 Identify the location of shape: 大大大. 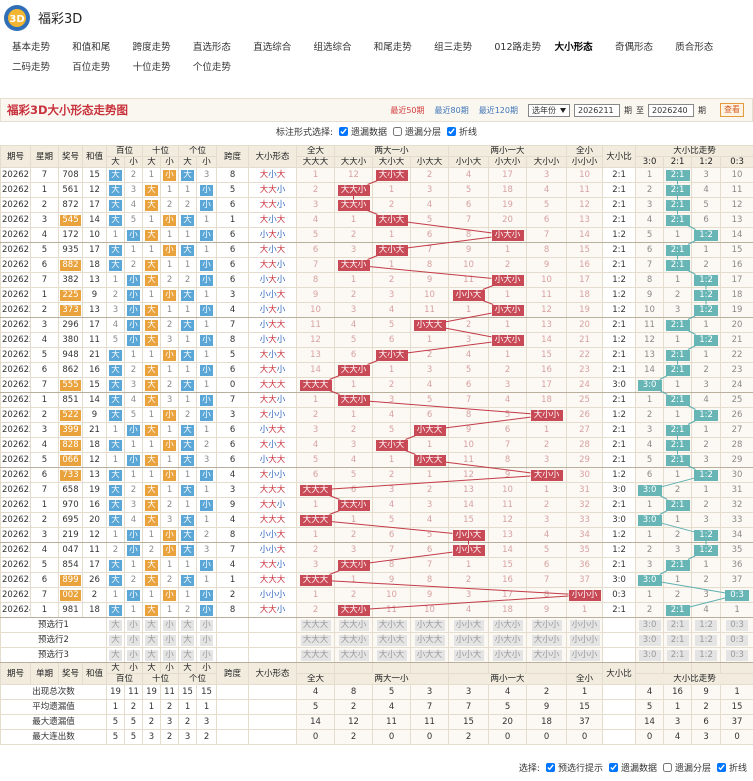
(273, 520).